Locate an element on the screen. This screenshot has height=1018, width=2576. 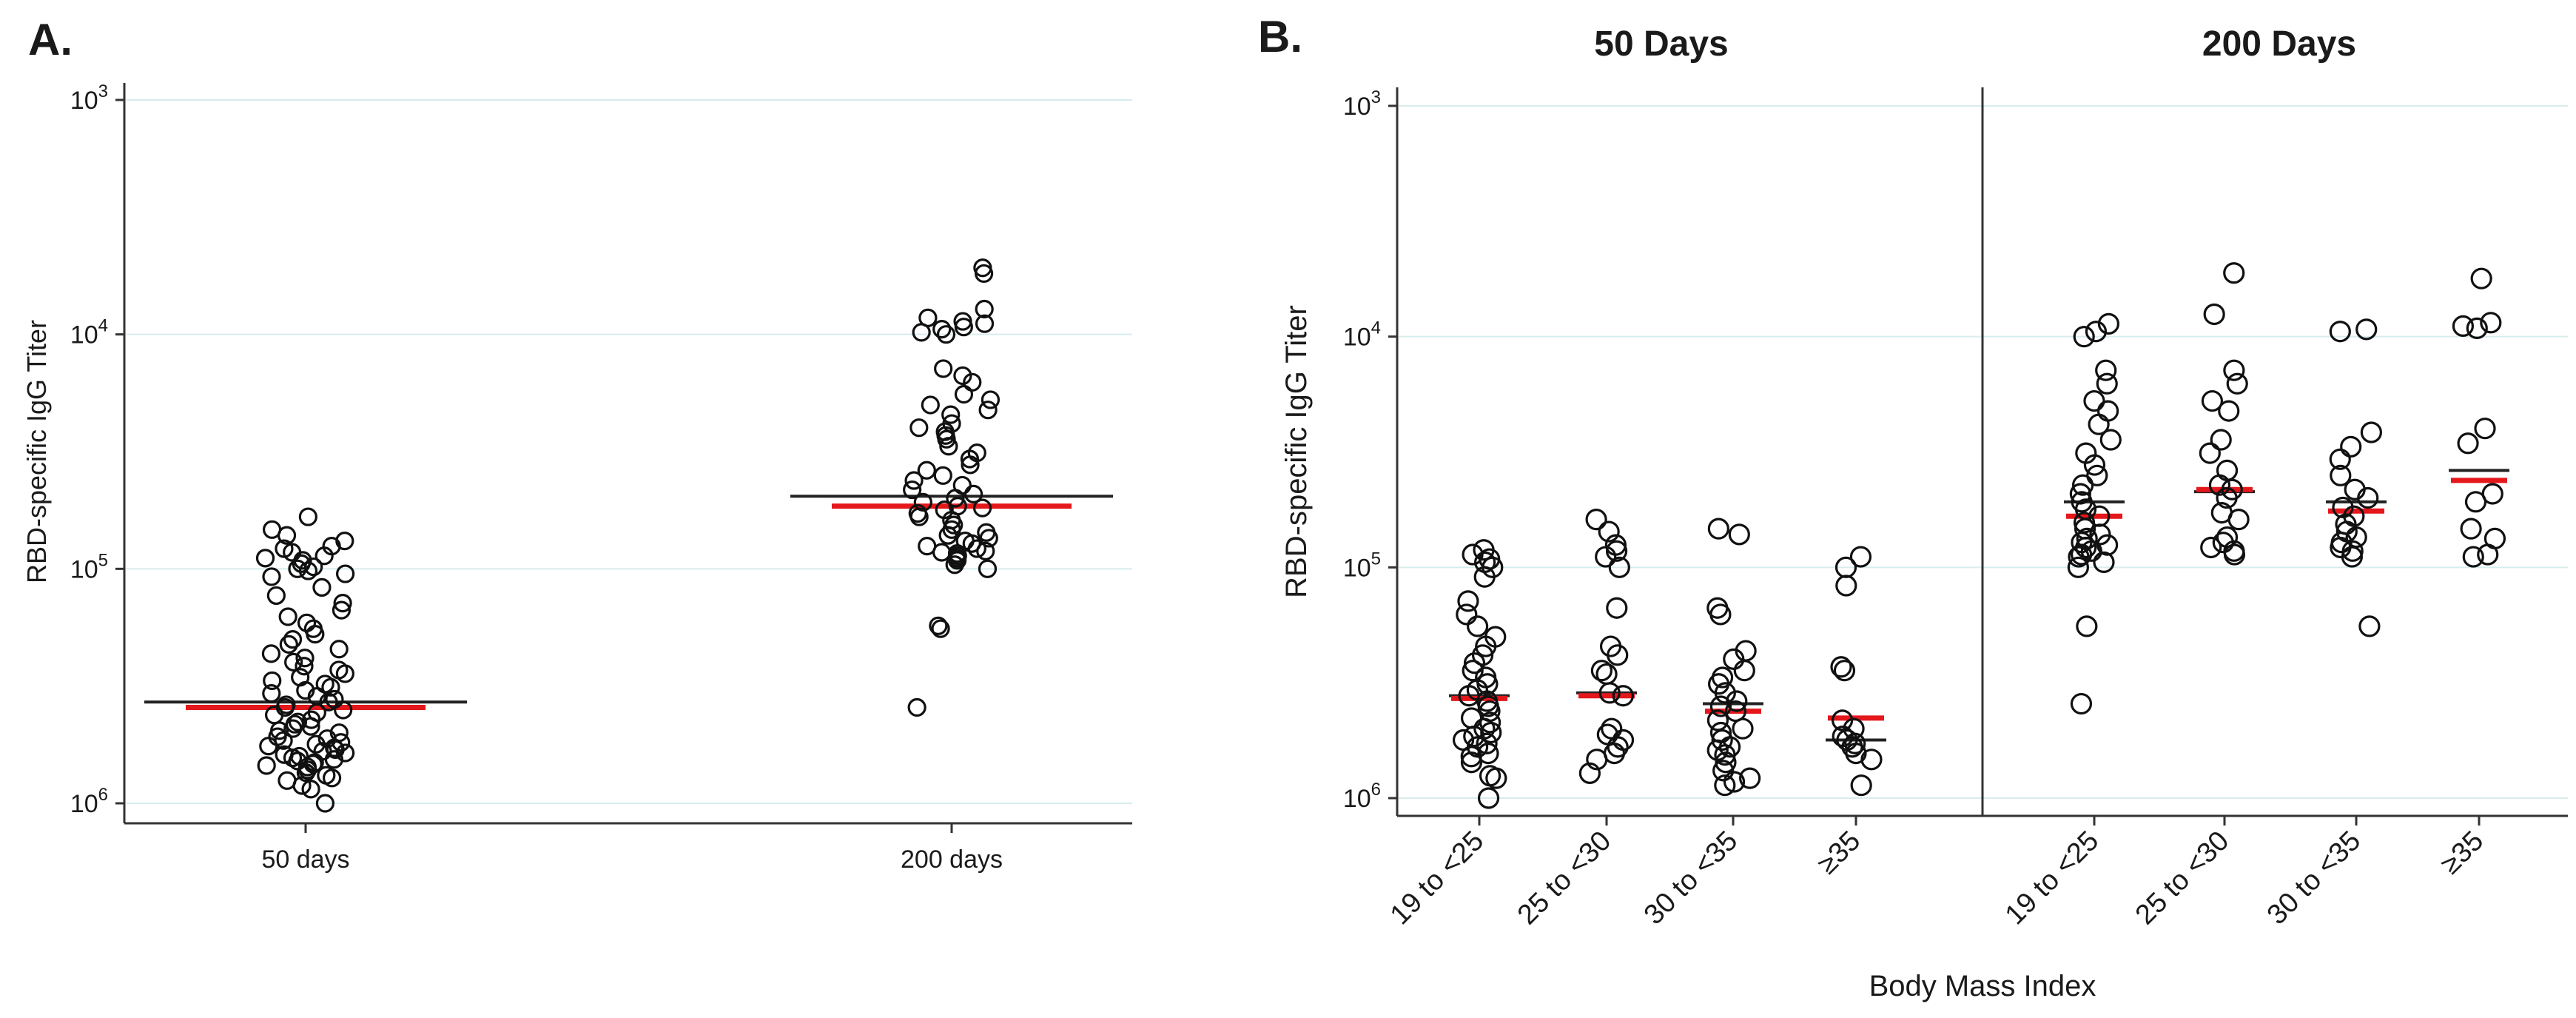
panel-a-y-tick-label: 10⁵ is located at coordinates (89, 566).